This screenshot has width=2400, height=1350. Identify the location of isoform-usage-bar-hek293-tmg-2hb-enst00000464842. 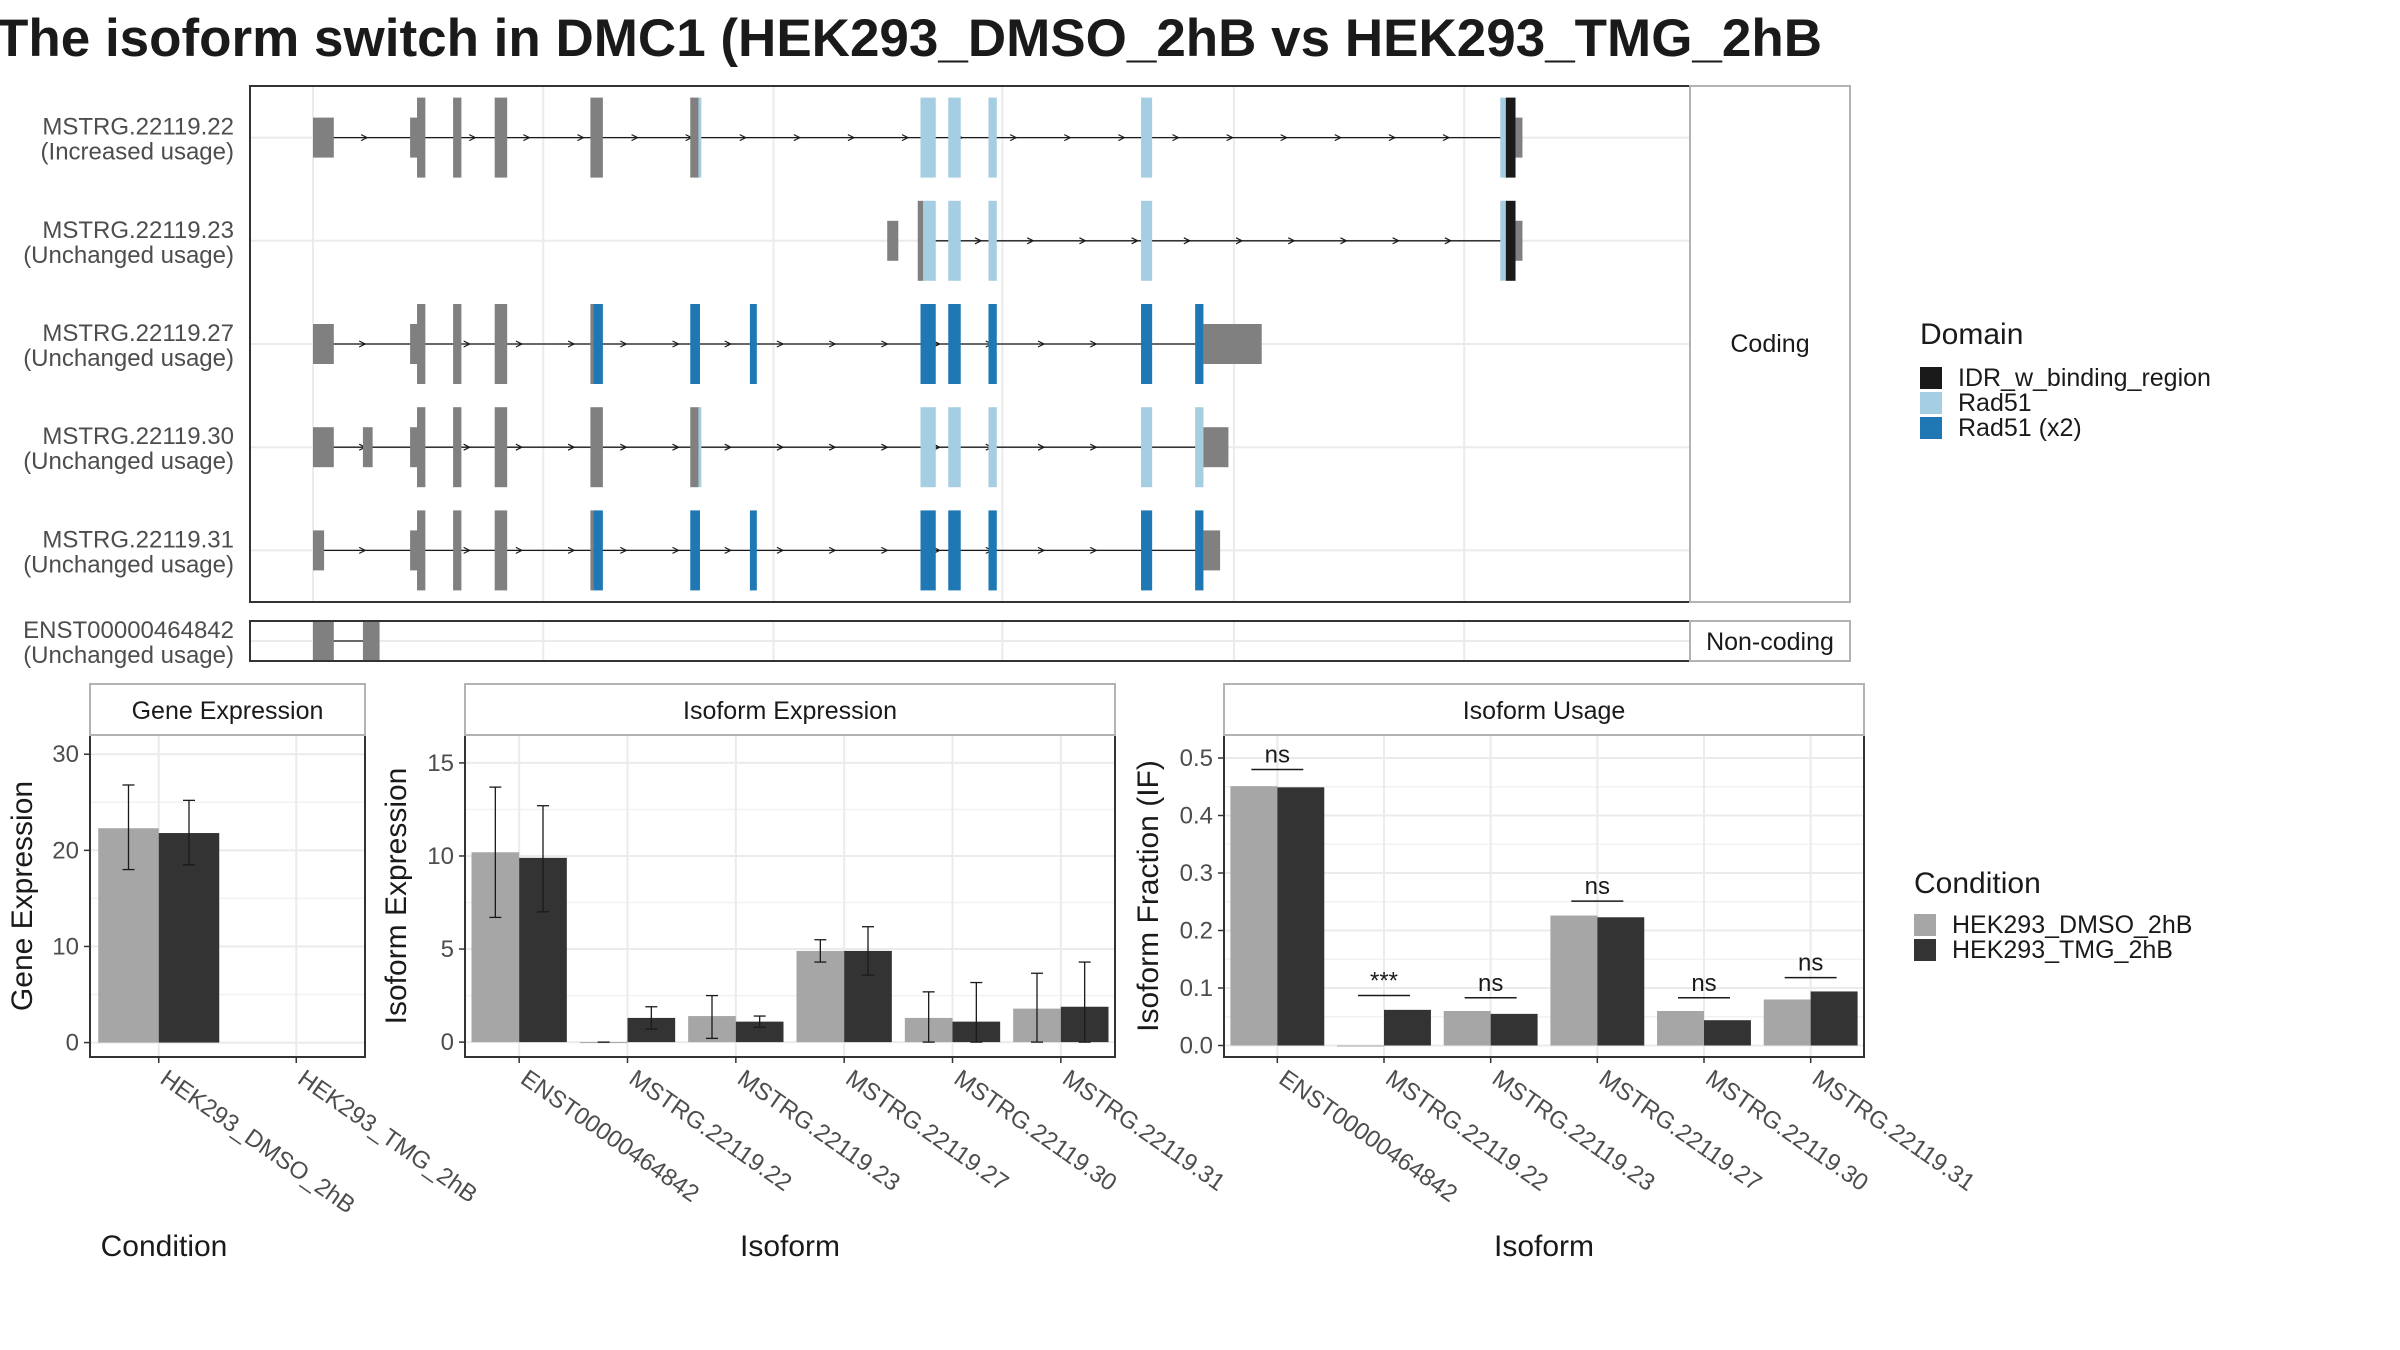
(1301, 916).